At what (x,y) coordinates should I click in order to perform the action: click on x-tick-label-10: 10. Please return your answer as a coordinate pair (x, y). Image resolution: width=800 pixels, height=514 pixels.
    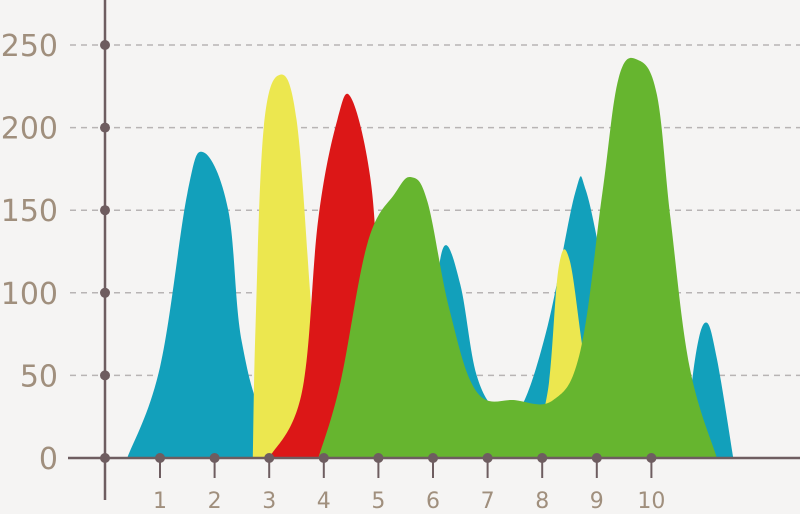
    Looking at the image, I should click on (651, 501).